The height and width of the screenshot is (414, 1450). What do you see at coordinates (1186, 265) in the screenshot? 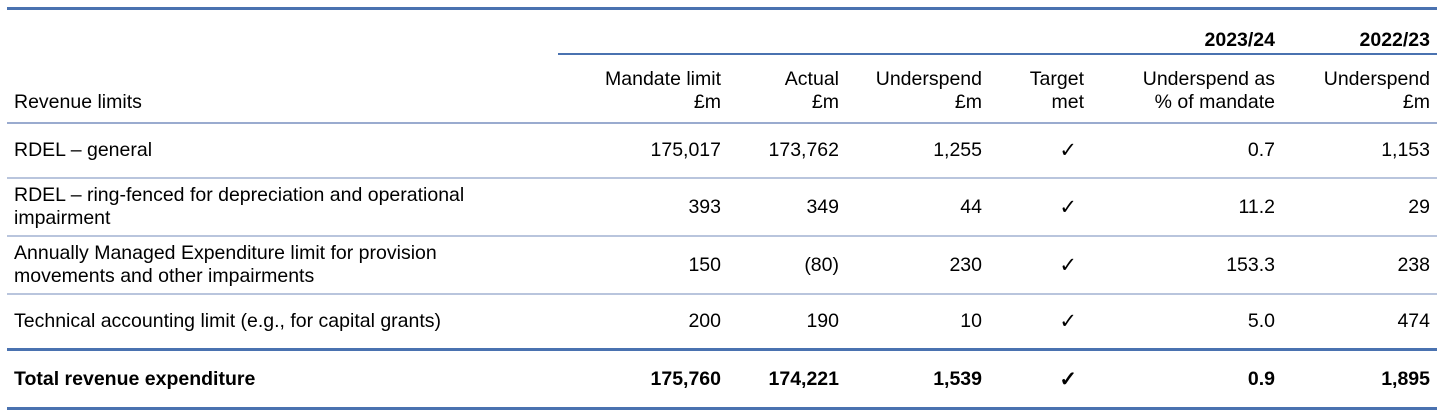
I see `pct-value: 153.3` at bounding box center [1186, 265].